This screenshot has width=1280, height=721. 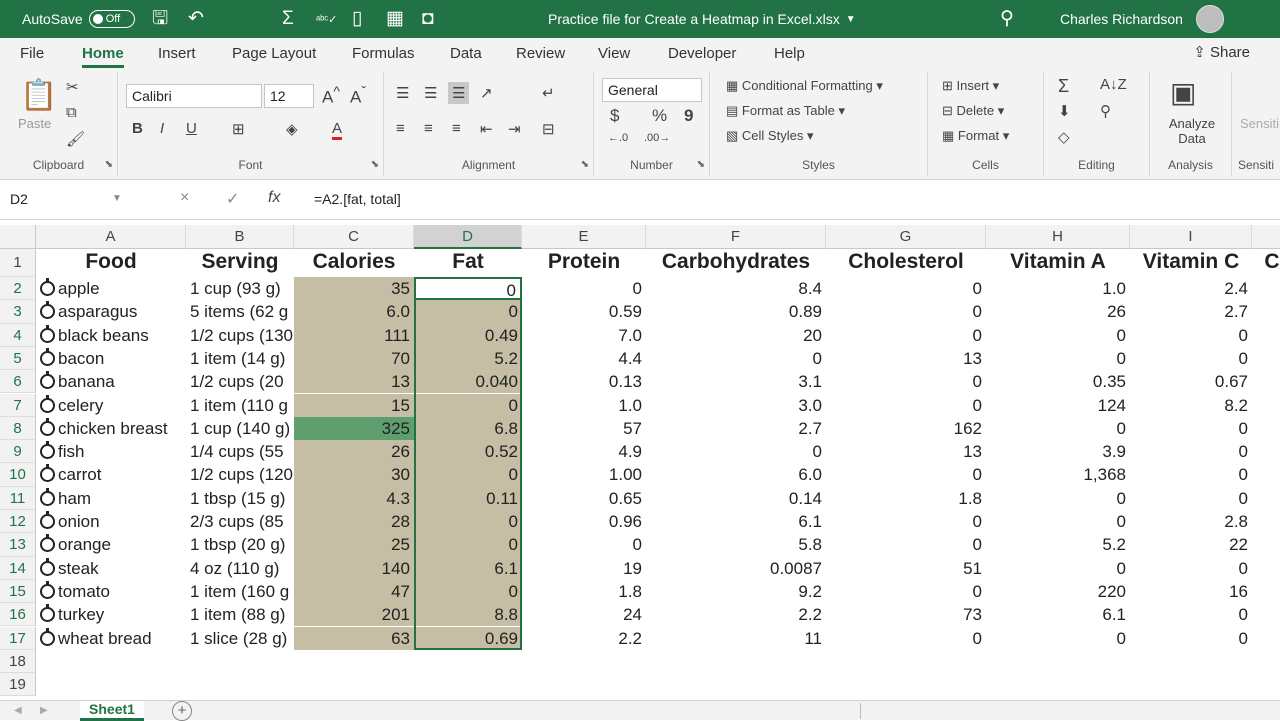 I want to click on cell-f3: 0.89, so click(x=805, y=312).